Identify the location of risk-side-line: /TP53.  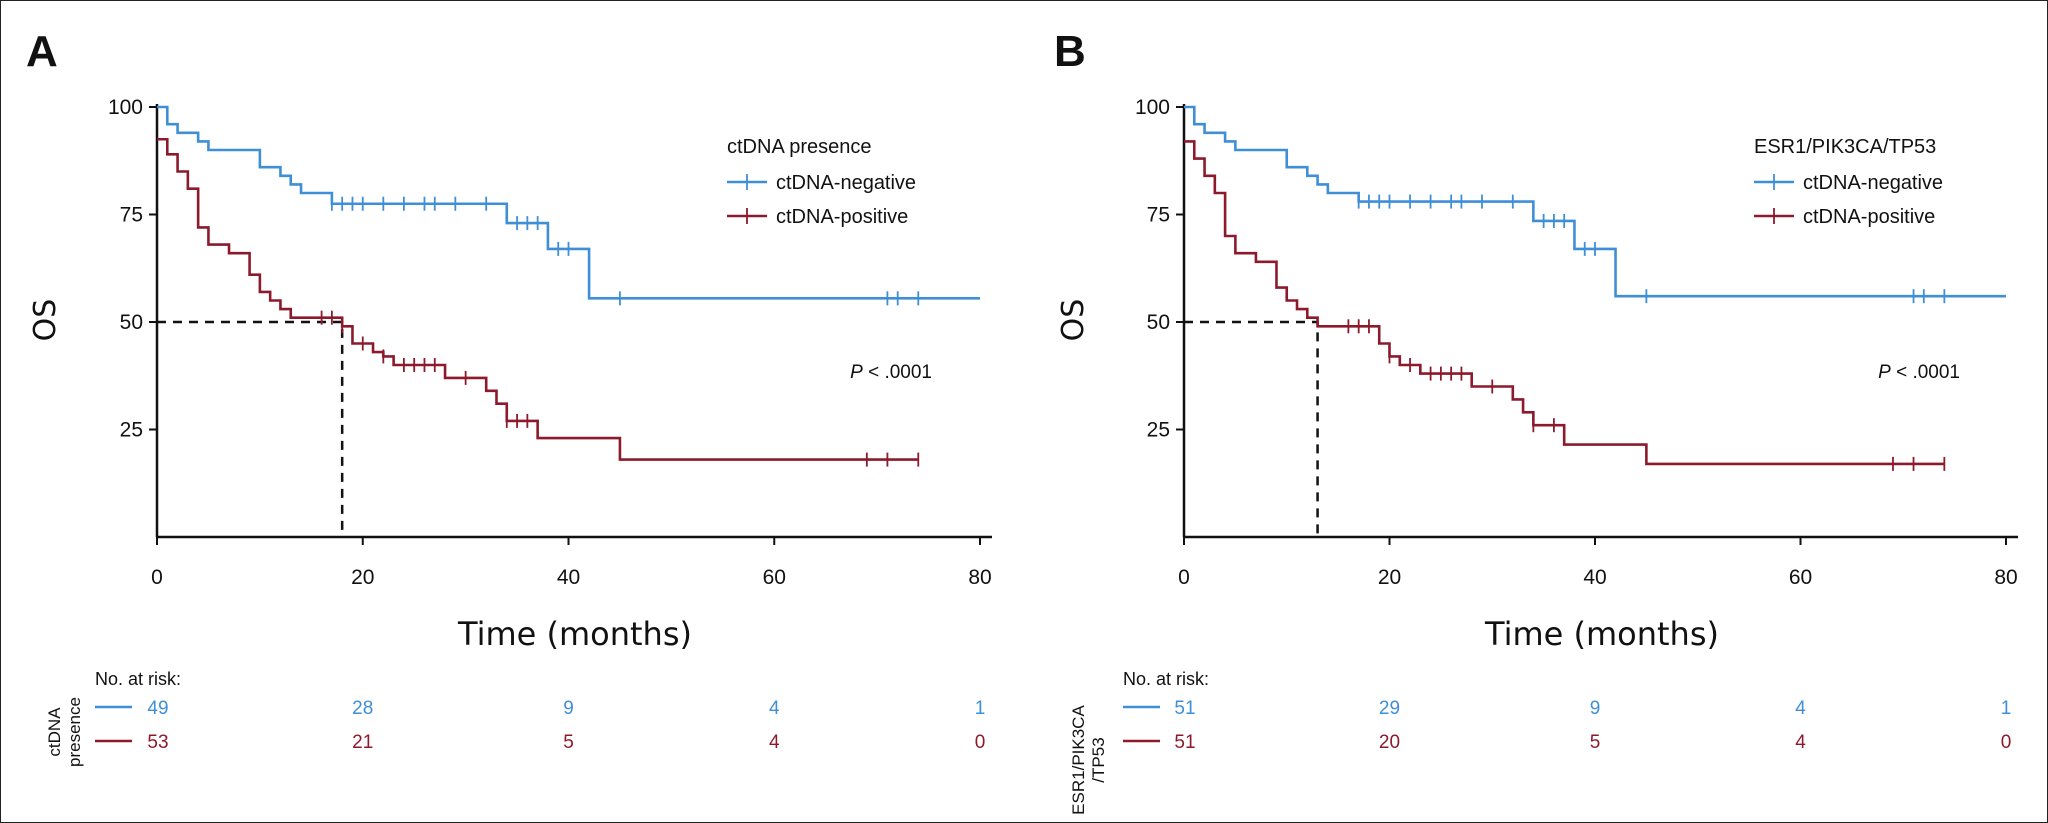
(1098, 759).